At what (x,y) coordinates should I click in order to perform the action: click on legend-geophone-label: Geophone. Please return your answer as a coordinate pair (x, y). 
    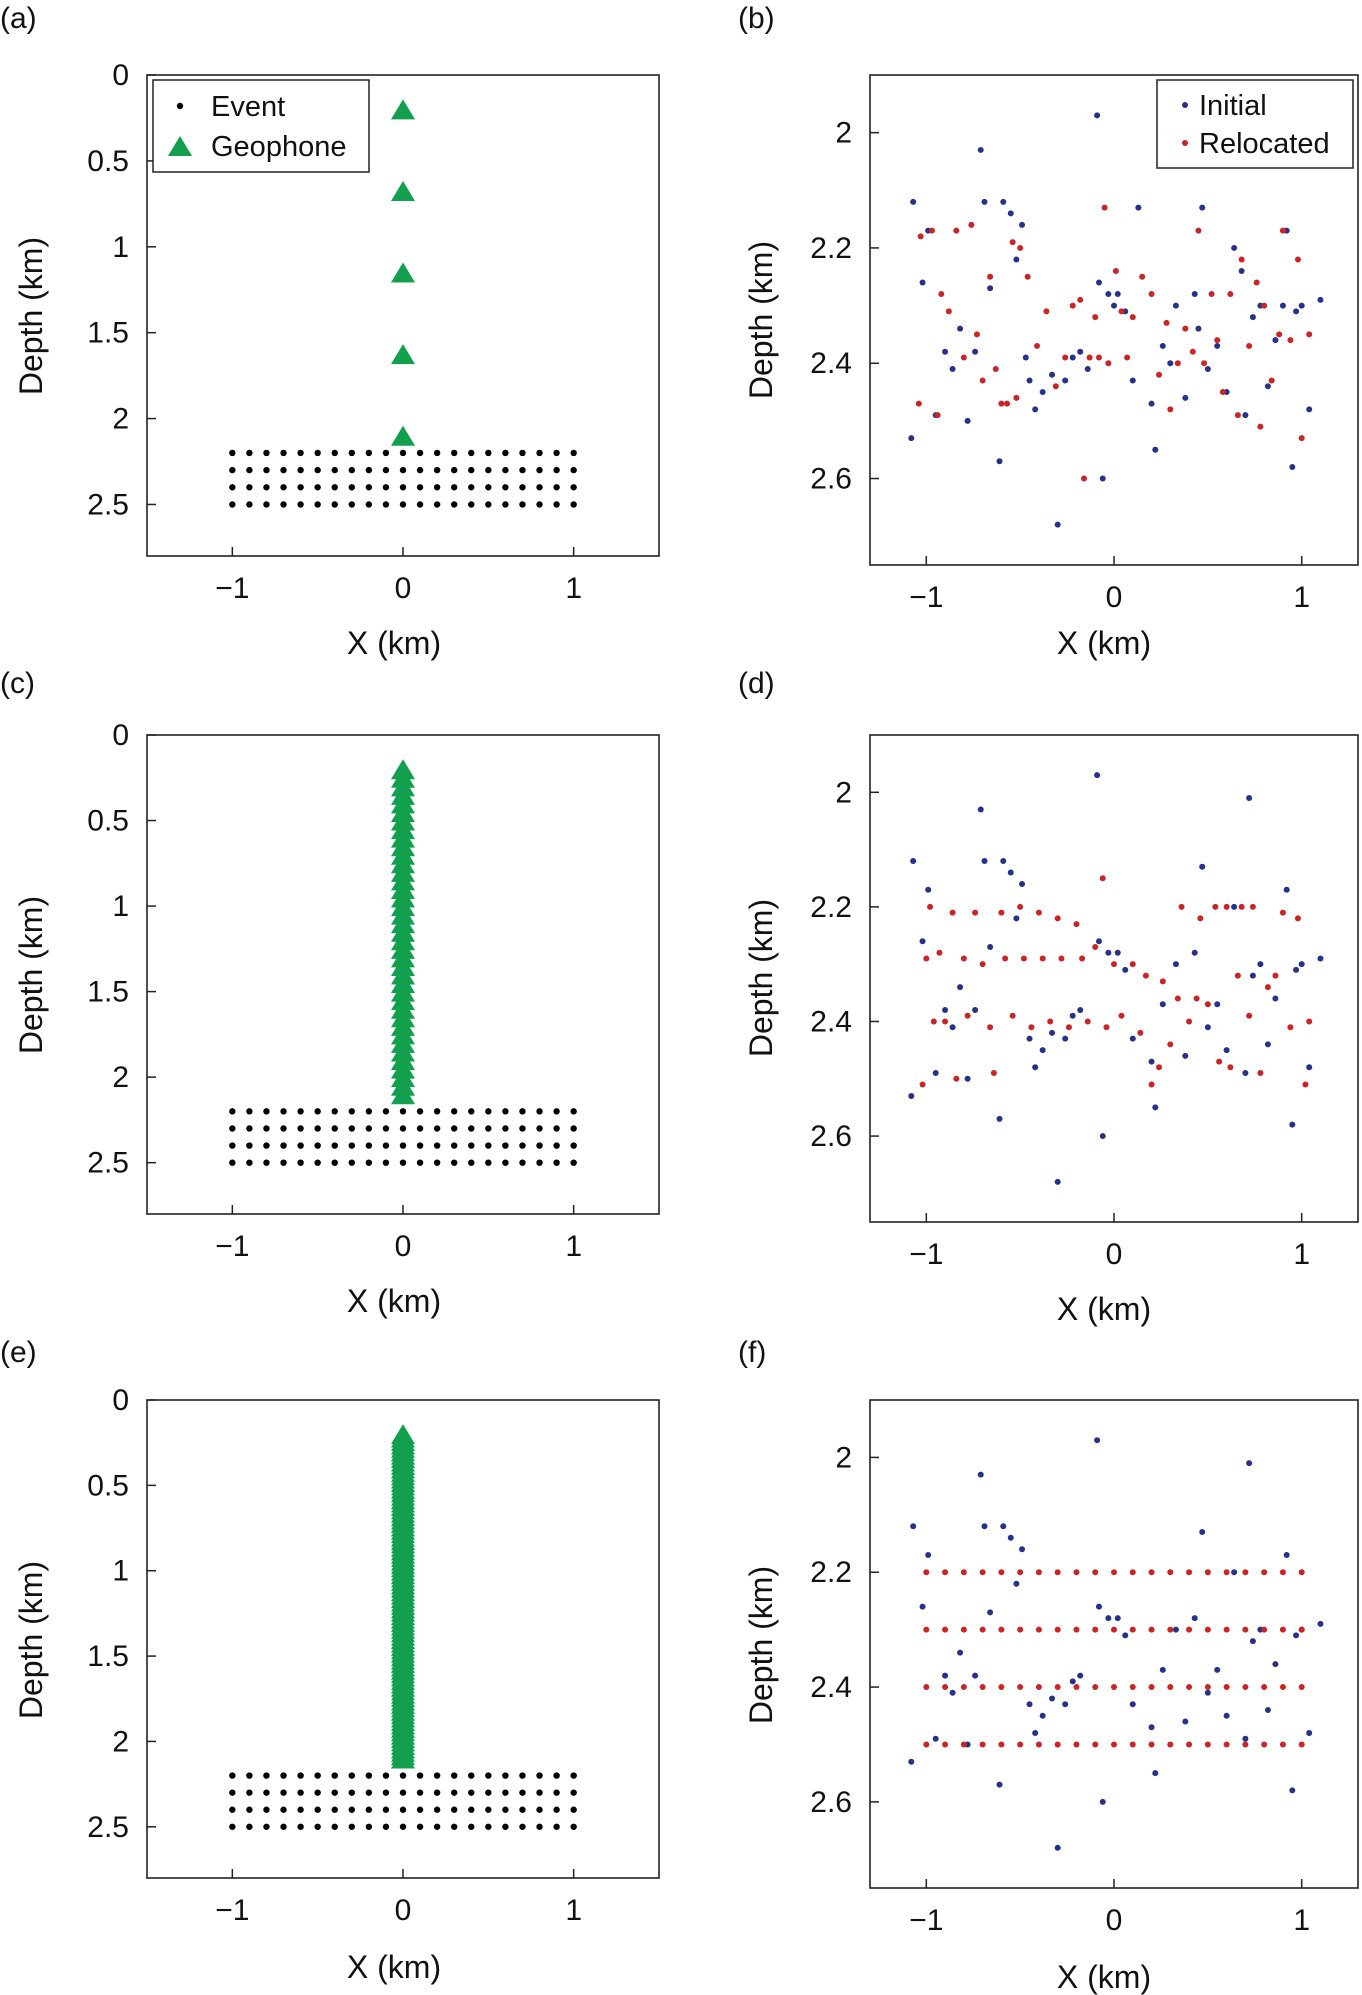
    Looking at the image, I should click on (278, 147).